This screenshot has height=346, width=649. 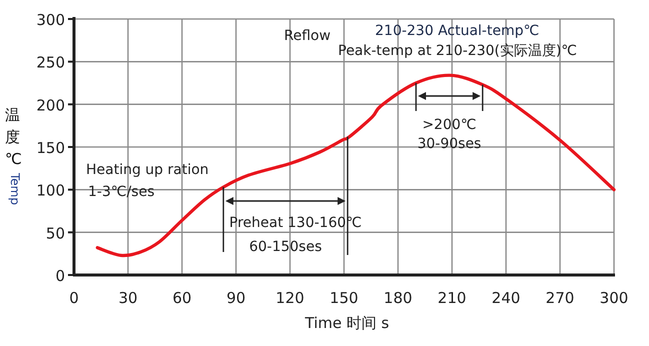 I want to click on annotation: Reflow, so click(x=307, y=36).